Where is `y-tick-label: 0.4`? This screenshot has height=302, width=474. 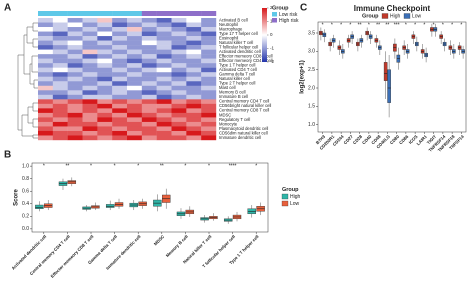
y-tick-label: 0.4 is located at coordinates (25, 204).